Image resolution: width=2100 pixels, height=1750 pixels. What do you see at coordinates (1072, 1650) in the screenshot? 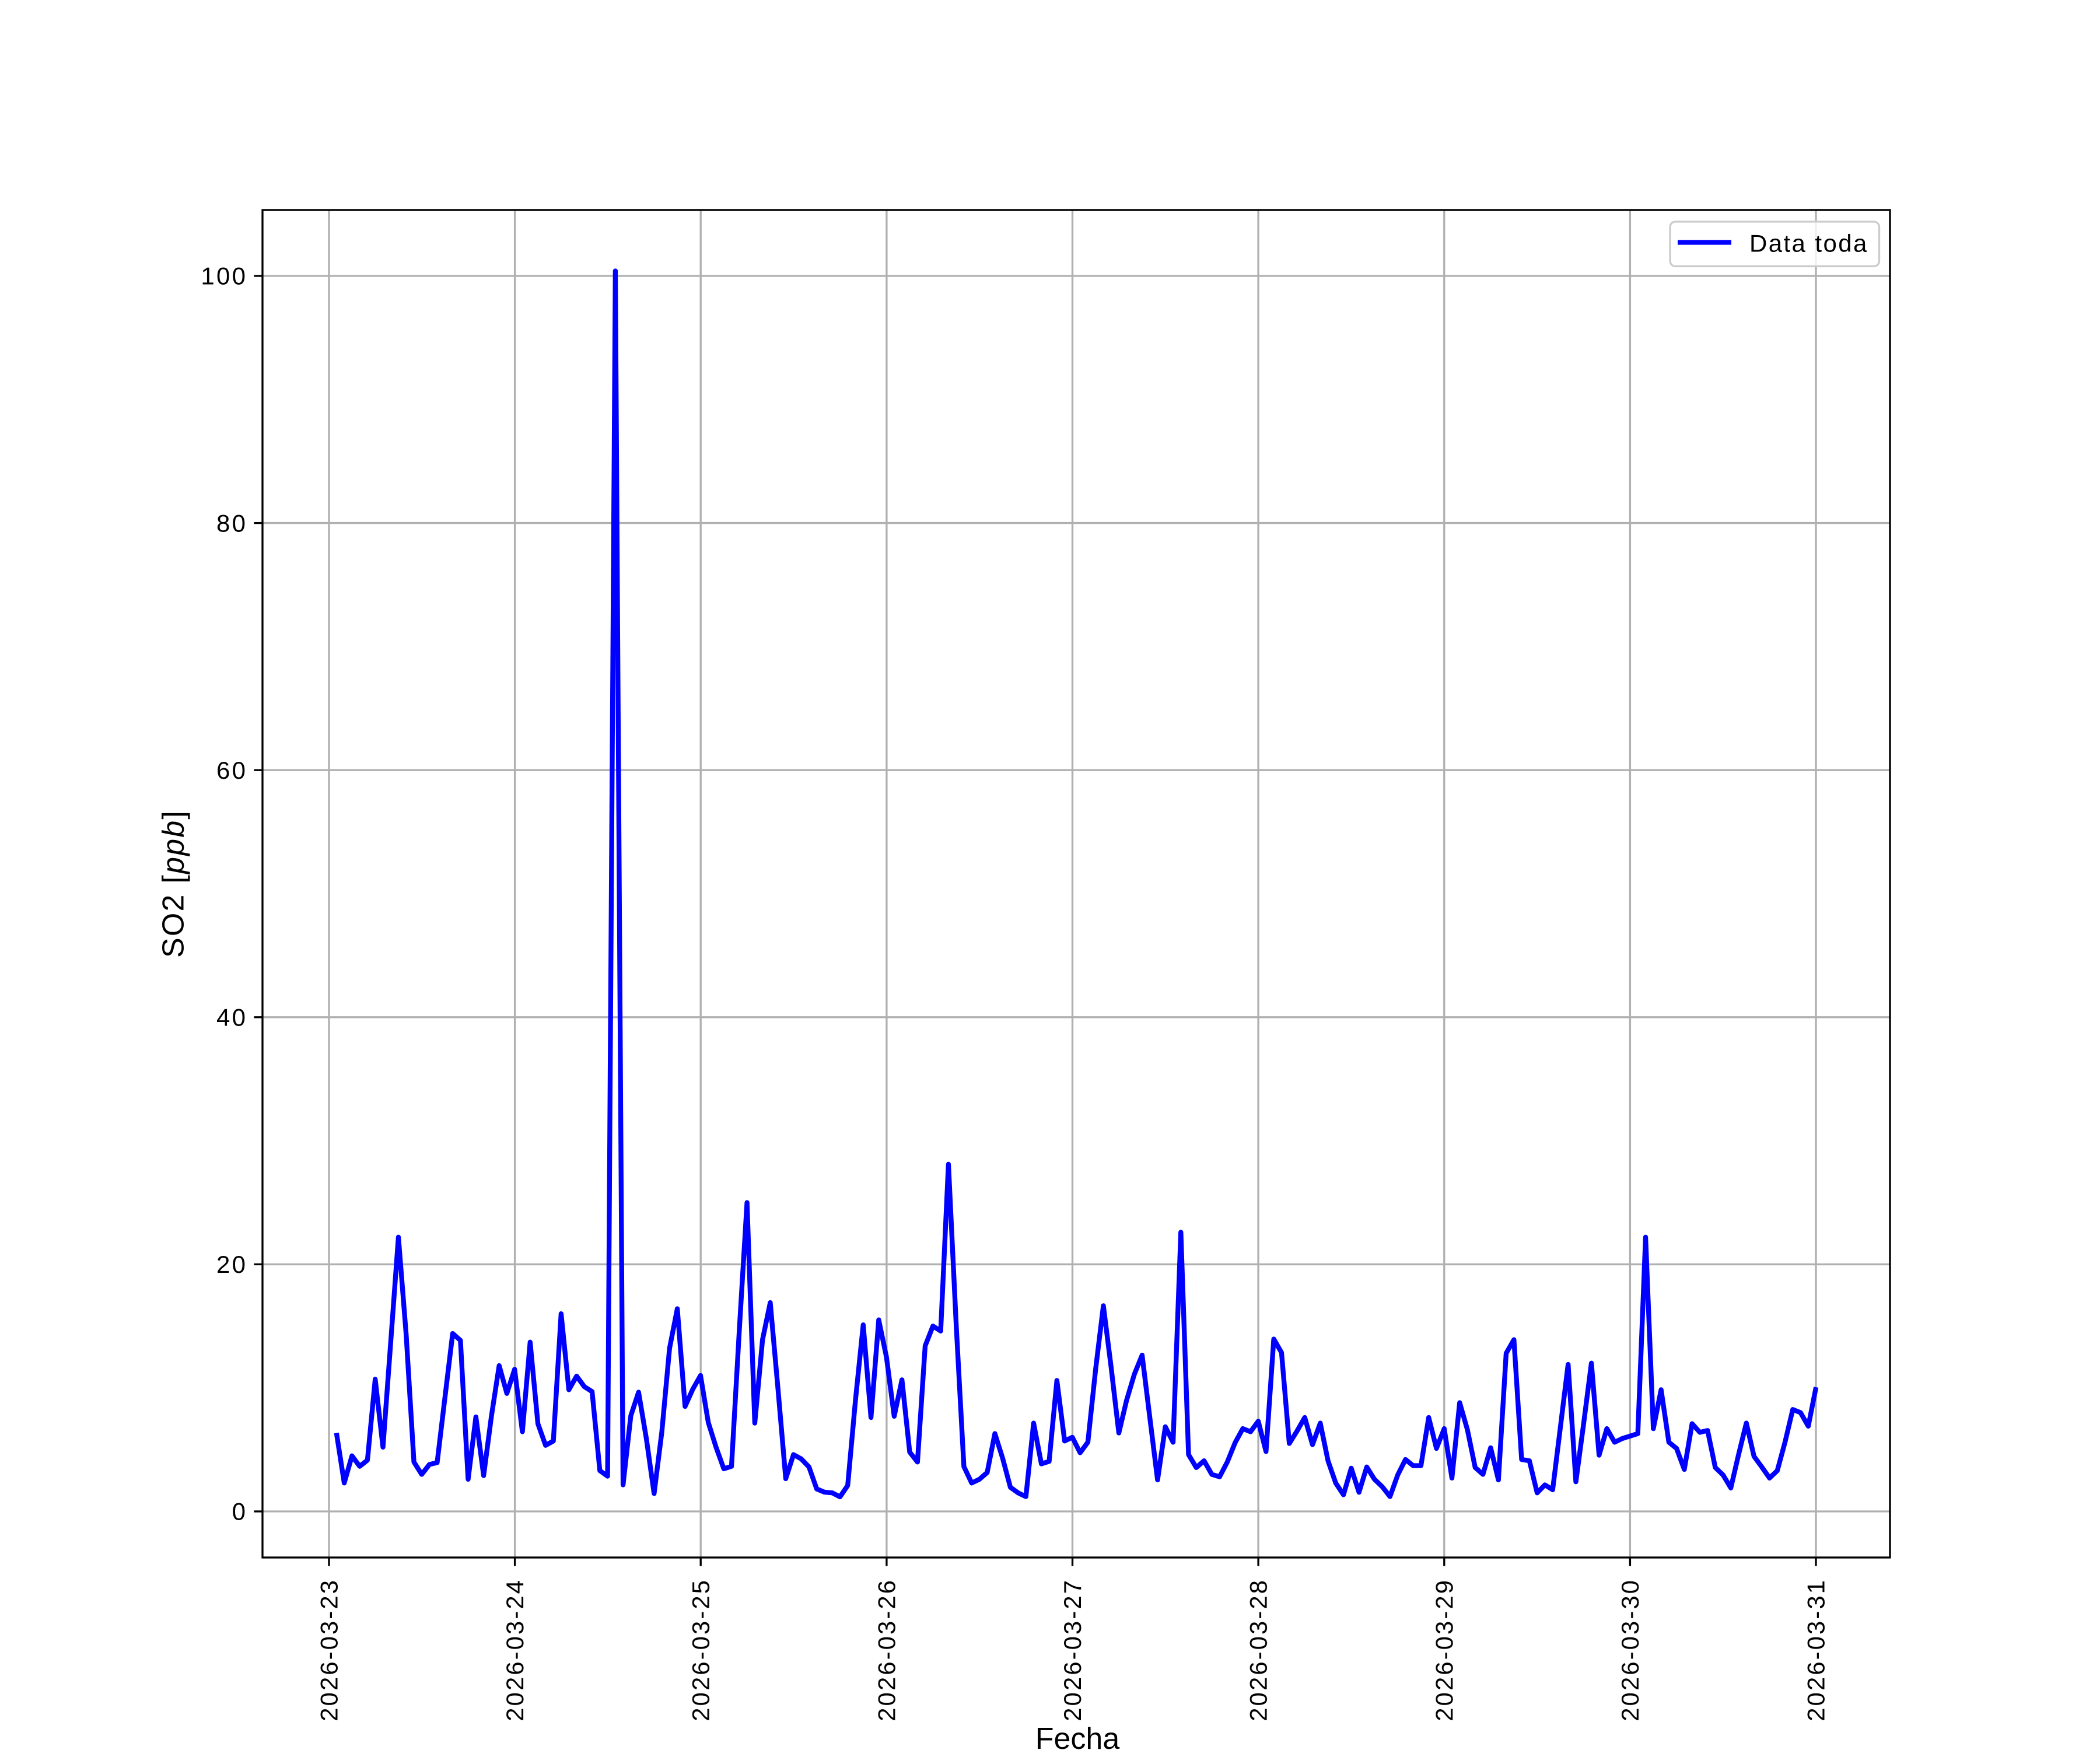
I see `svg-text: 2026-03-27` at bounding box center [1072, 1650].